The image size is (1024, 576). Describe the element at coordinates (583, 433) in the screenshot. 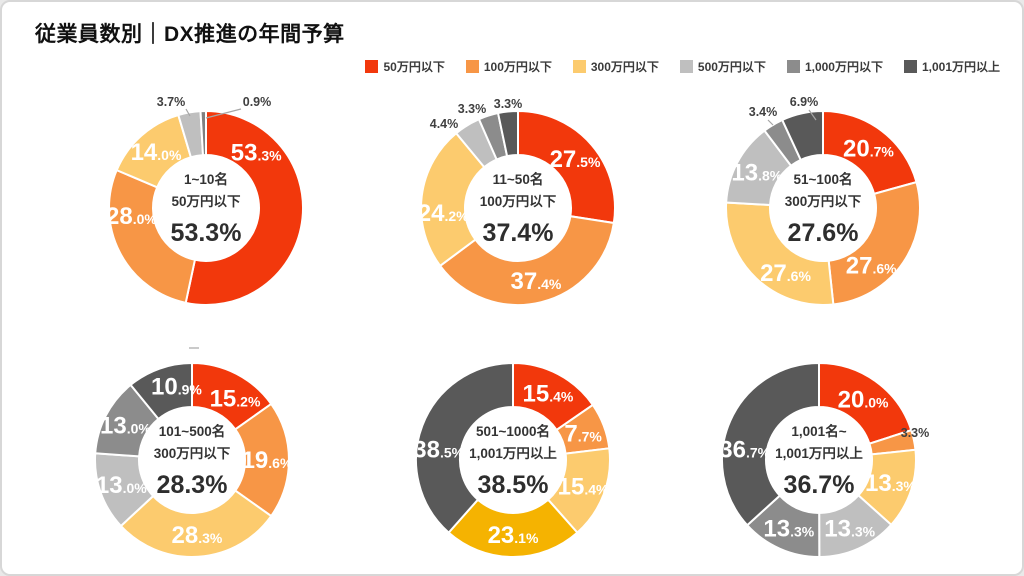

I see `slice-label: 7.7%` at that location.